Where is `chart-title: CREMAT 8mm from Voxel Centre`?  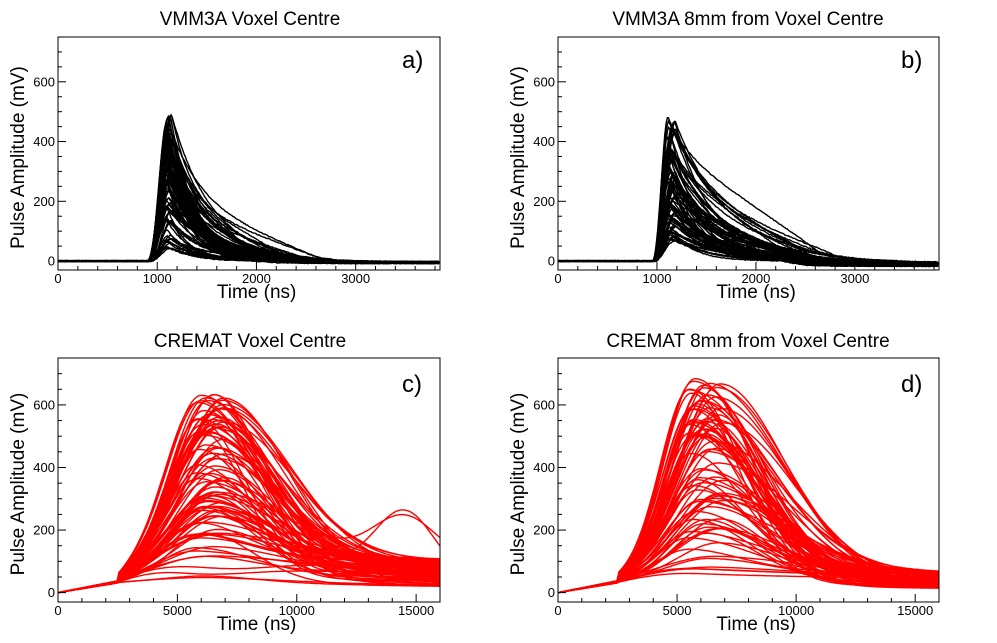 chart-title: CREMAT 8mm from Voxel Centre is located at coordinates (747, 341).